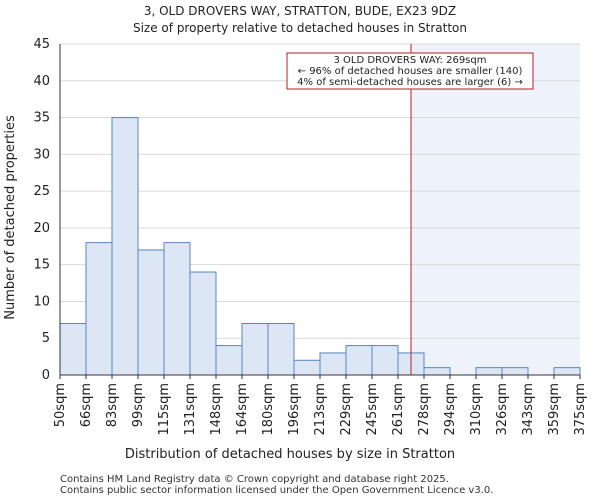 The width and height of the screenshot is (600, 500). I want to click on x-tick-label: 131sqm, so click(190, 409).